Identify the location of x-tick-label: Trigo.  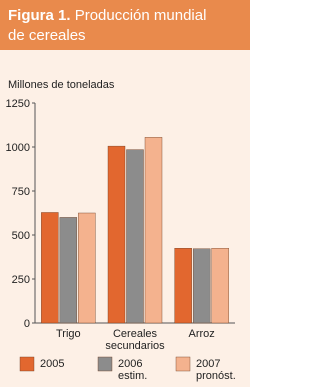
(68, 334).